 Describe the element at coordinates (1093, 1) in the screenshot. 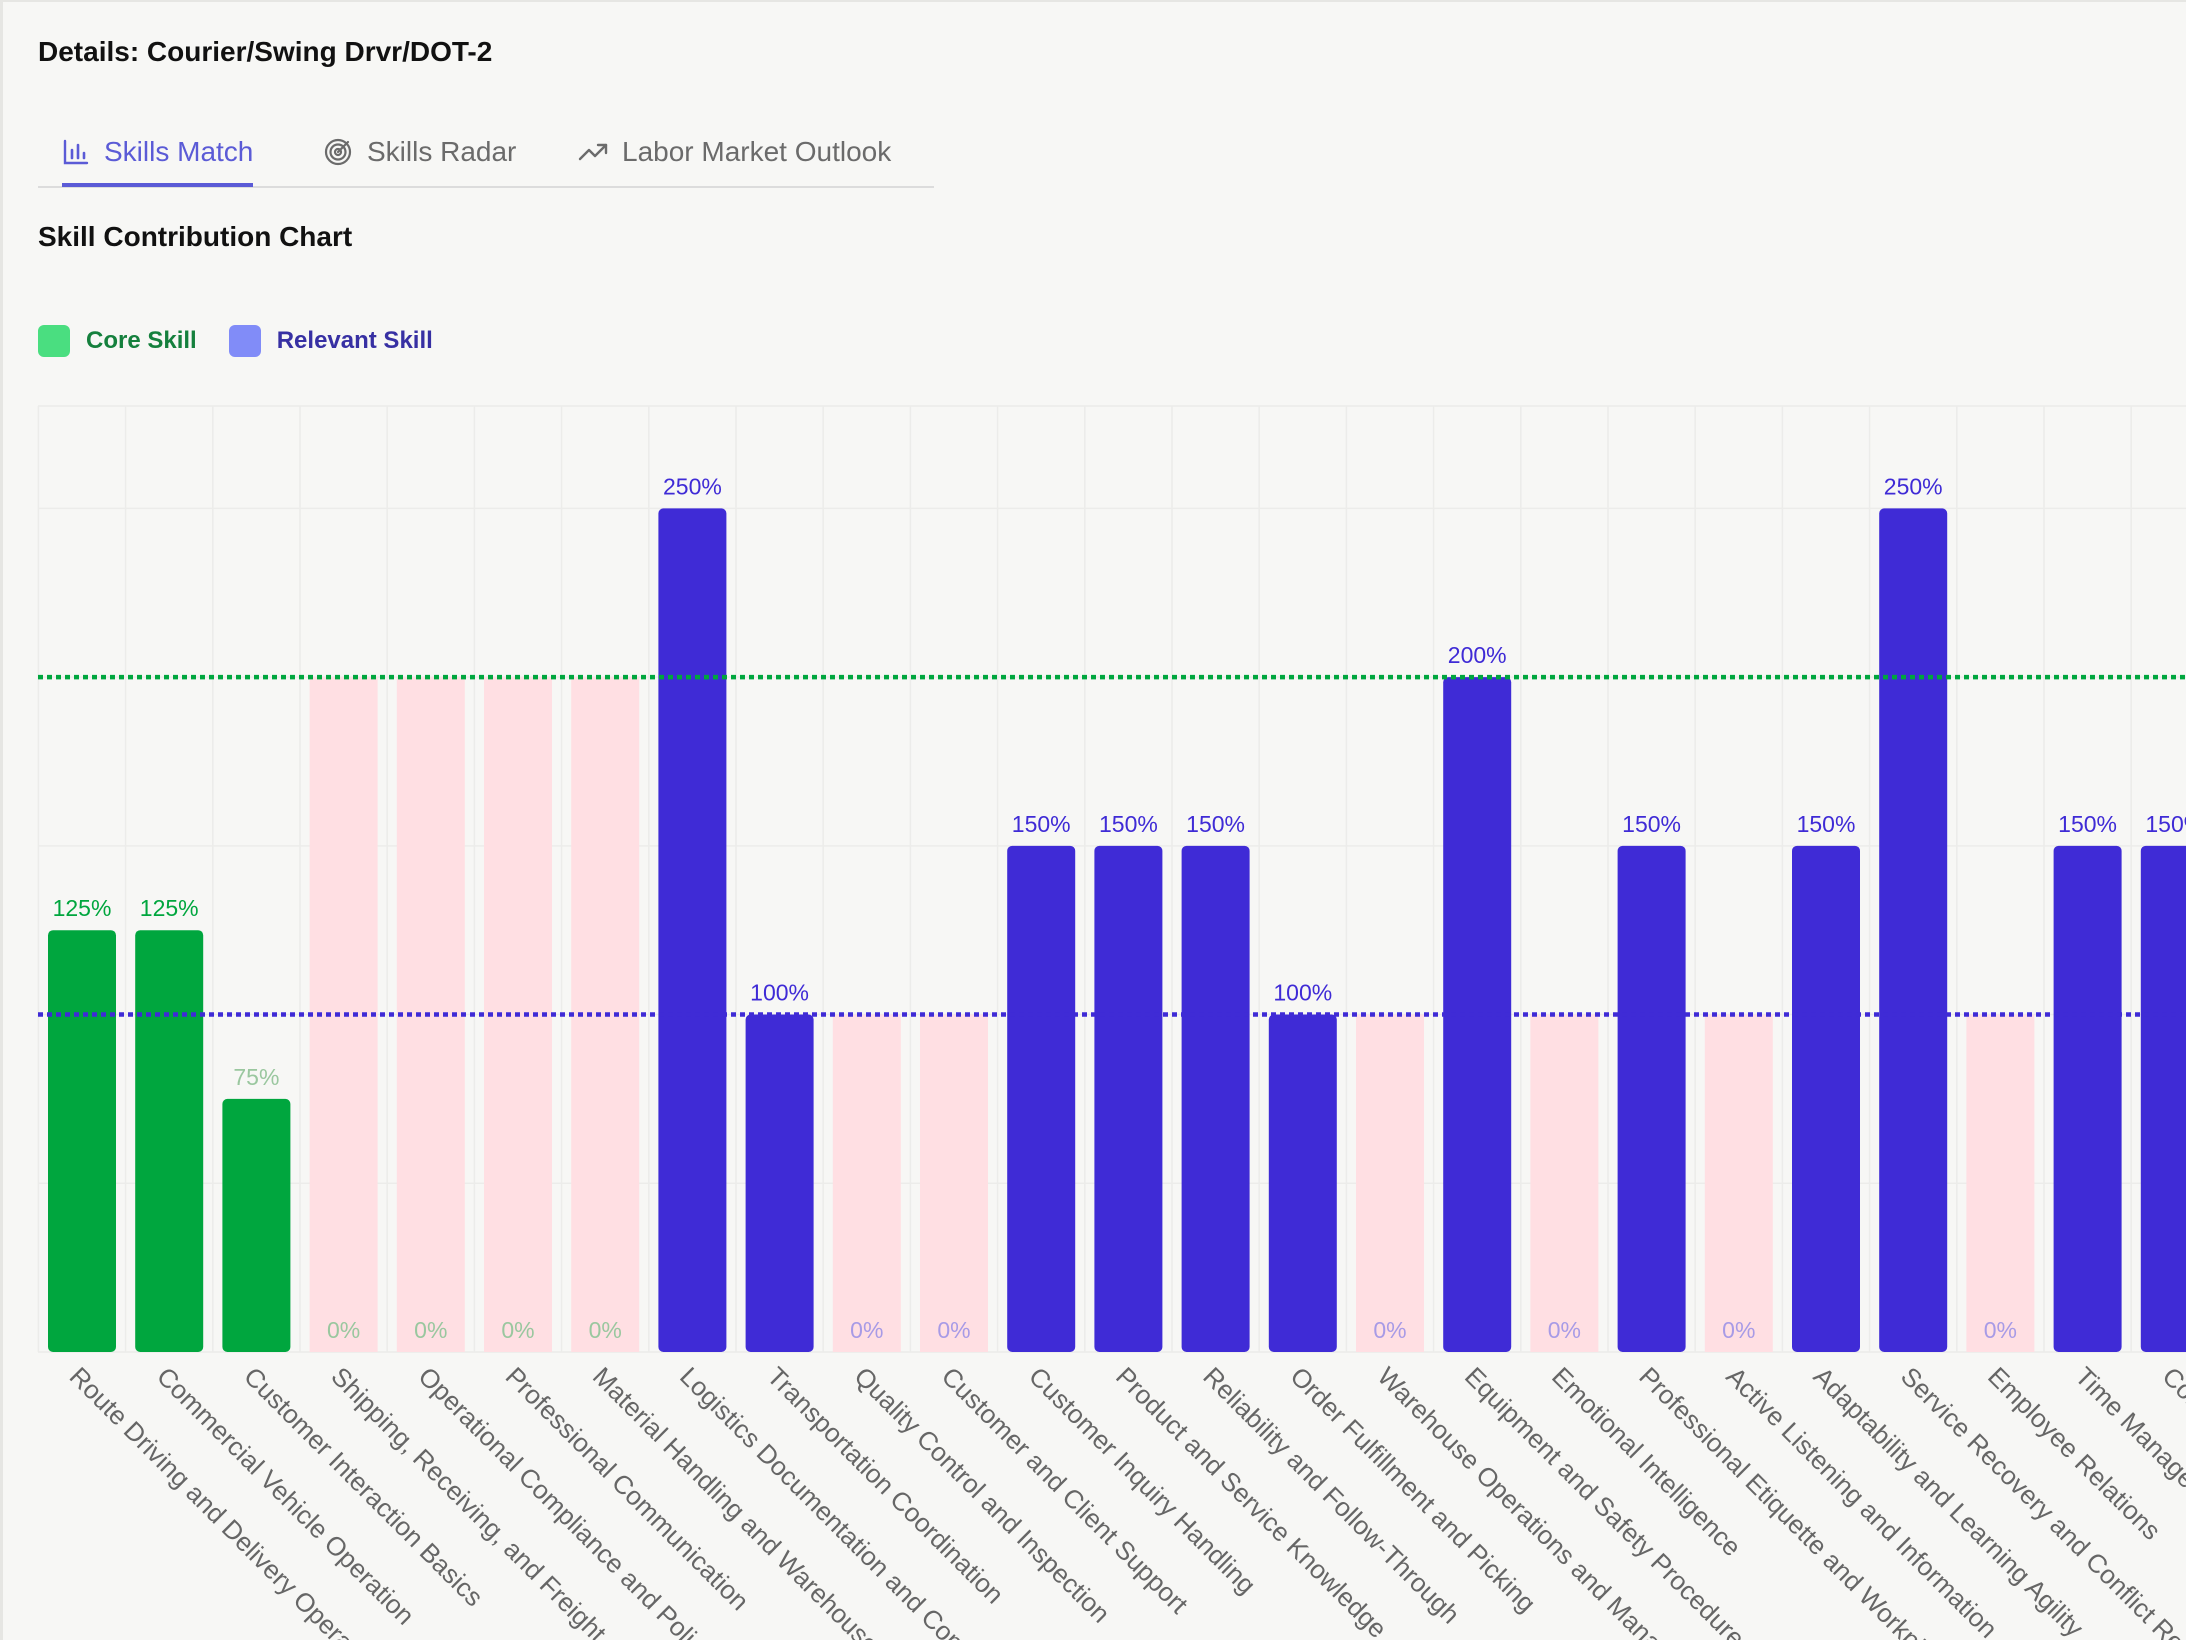

I see `panel-border-top` at that location.